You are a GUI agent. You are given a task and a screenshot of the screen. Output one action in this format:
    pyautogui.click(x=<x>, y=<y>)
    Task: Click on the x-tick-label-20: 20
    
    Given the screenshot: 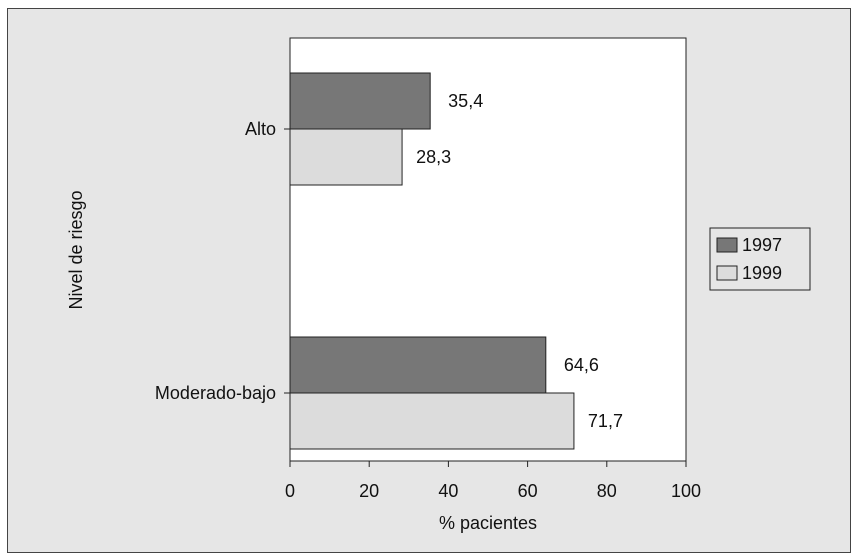 What is the action you would take?
    pyautogui.click(x=369, y=491)
    